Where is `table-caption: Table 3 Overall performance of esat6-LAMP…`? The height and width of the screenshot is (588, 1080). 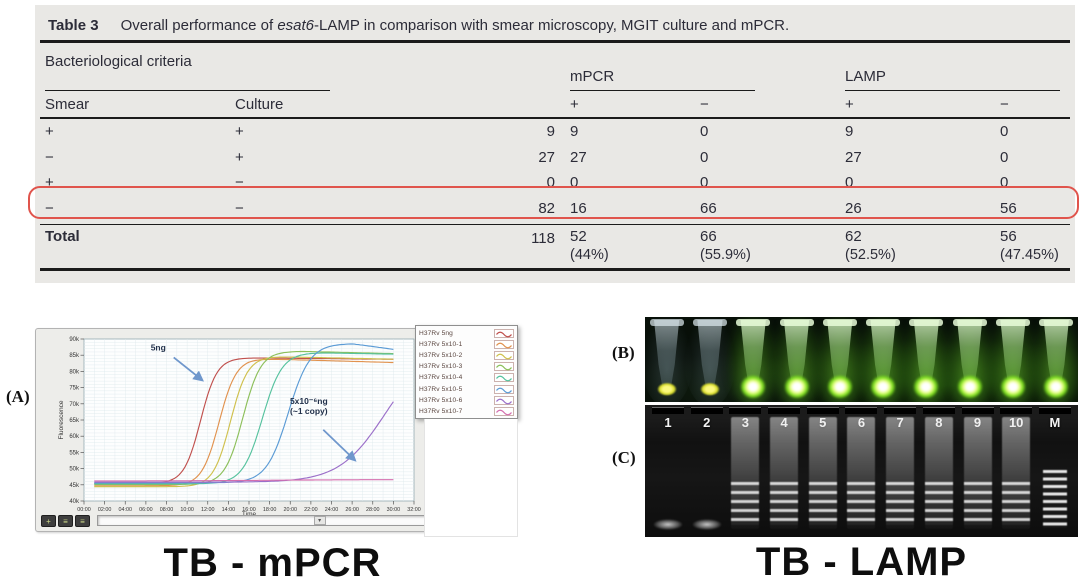
table-caption: Table 3 Overall performance of esat6-LAMP… is located at coordinates (418, 25).